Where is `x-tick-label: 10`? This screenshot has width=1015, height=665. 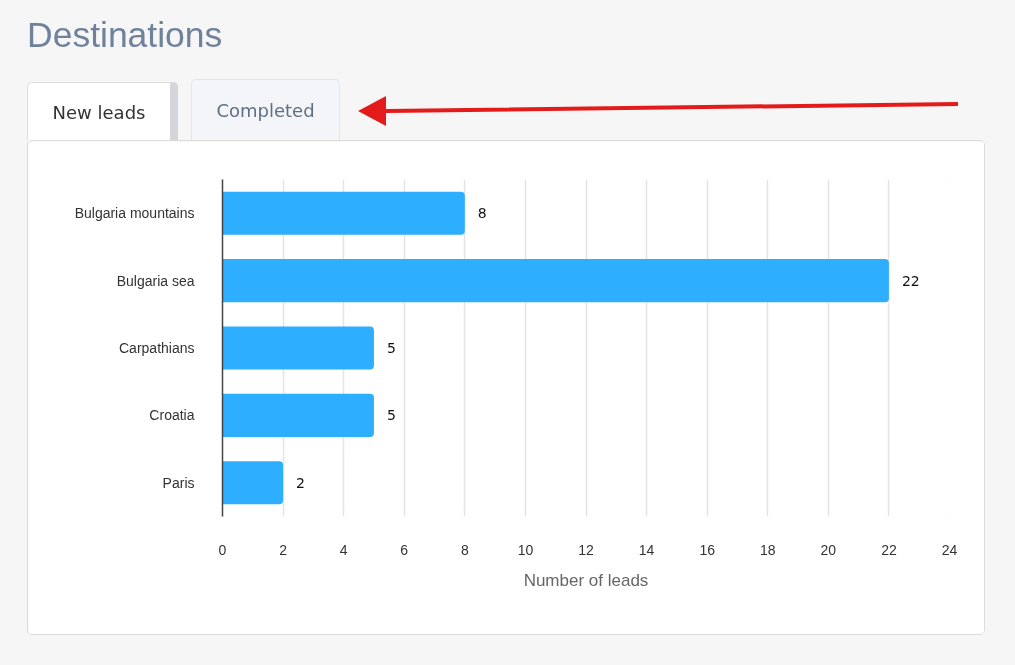 x-tick-label: 10 is located at coordinates (525, 549).